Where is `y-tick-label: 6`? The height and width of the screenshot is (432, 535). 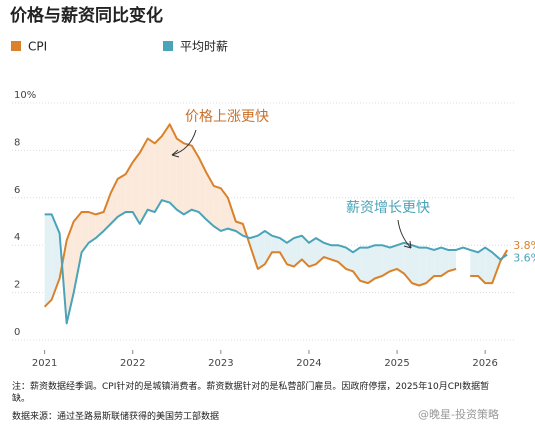
y-tick-label: 6 is located at coordinates (17, 190).